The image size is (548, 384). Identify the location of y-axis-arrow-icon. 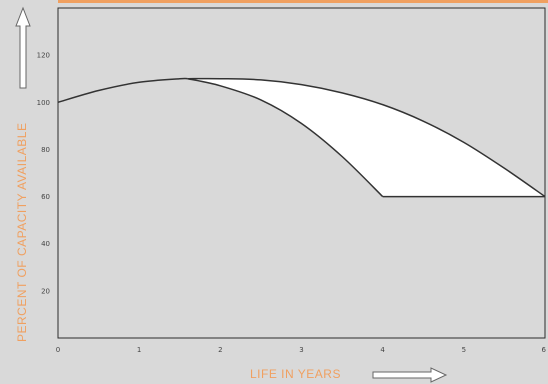
(23, 47).